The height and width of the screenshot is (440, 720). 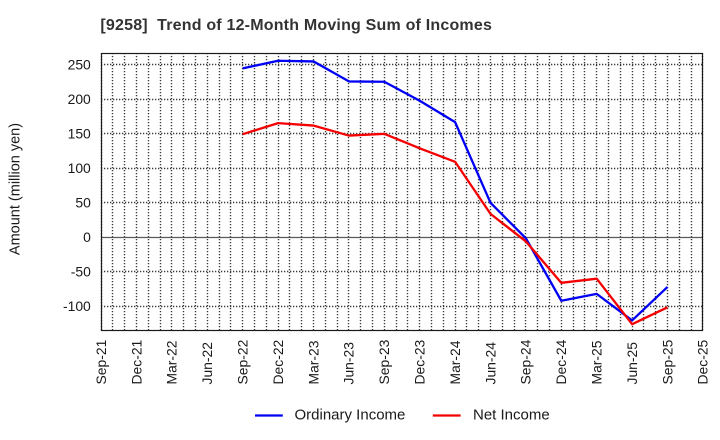 I want to click on svg-text: Dec-21, so click(x=136, y=361).